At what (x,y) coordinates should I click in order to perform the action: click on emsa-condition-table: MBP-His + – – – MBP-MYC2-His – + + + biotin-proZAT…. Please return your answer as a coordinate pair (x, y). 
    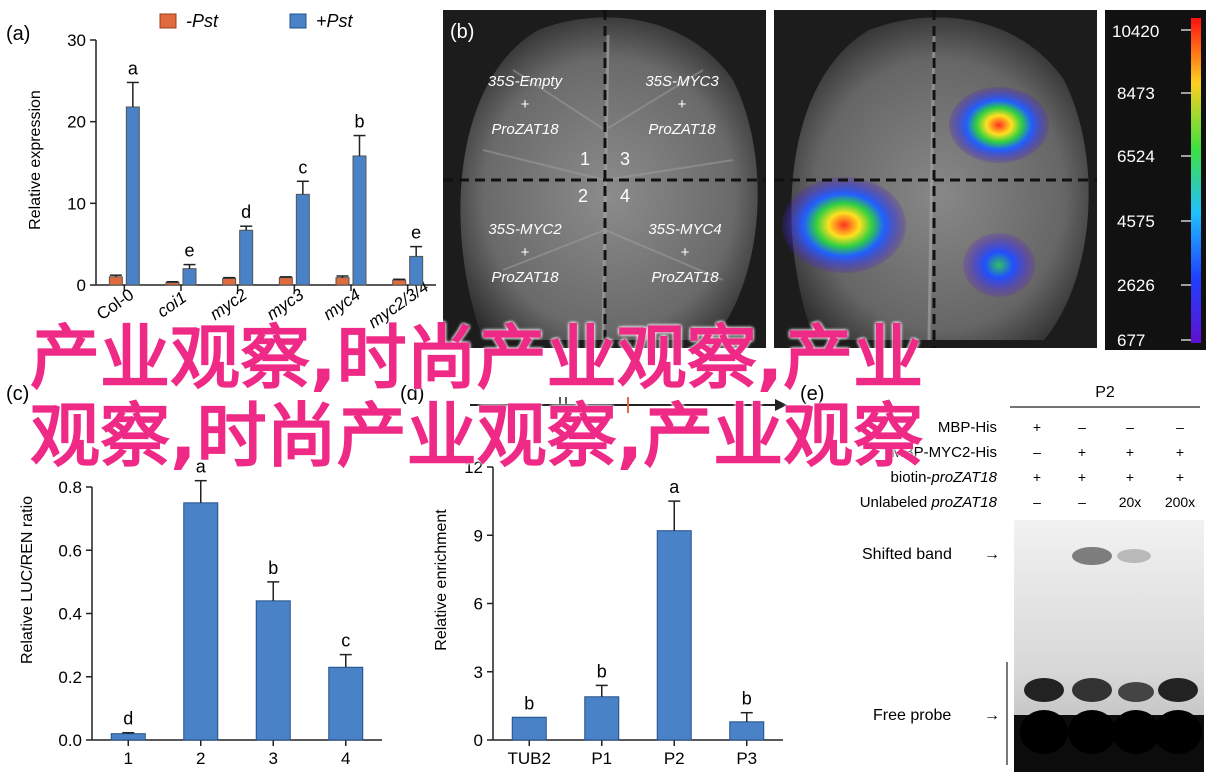
    Looking at the image, I should click on (1027, 465).